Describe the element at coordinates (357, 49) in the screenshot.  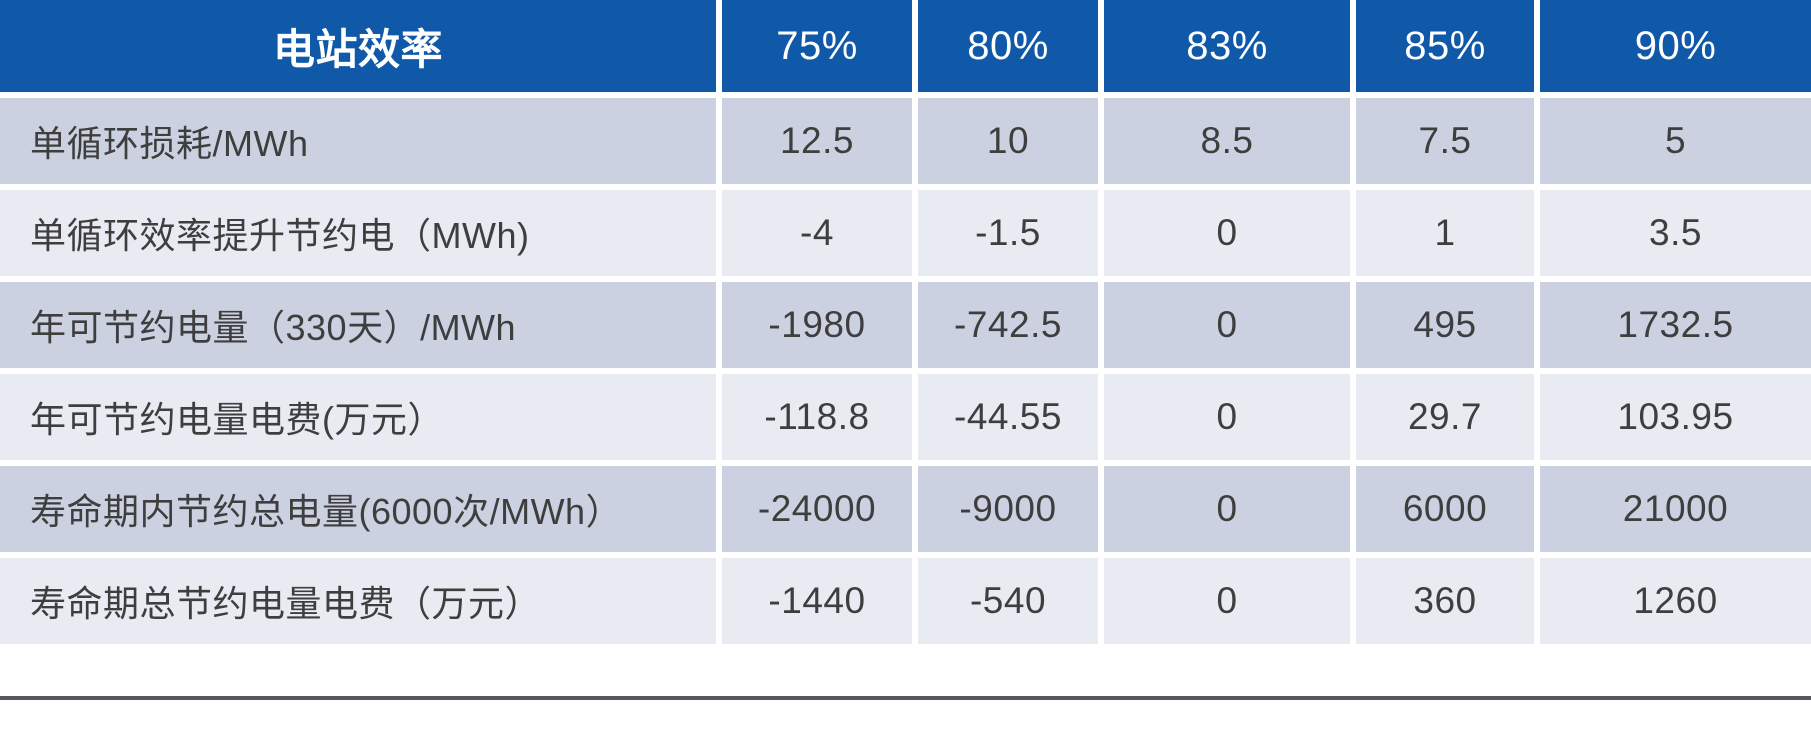
I see `table-header-title: 电站效率` at that location.